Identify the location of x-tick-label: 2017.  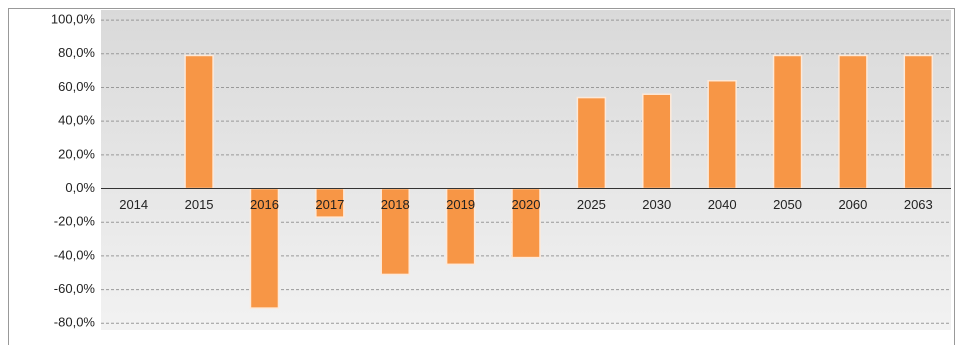
(329, 204).